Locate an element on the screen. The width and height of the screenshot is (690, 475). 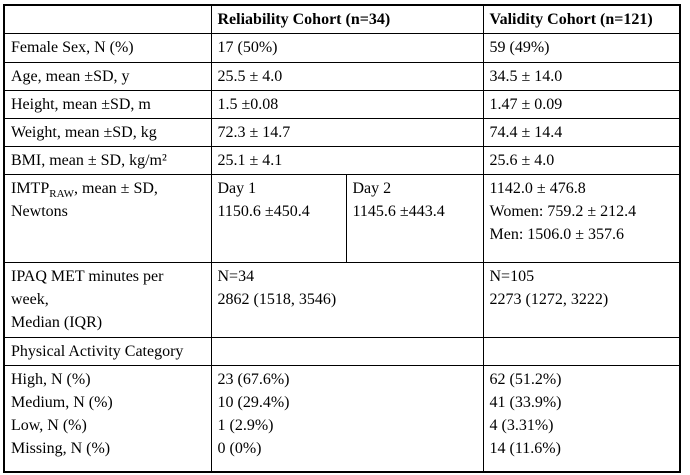
row-height-label: Height, mean ±SD, m is located at coordinates (107, 104).